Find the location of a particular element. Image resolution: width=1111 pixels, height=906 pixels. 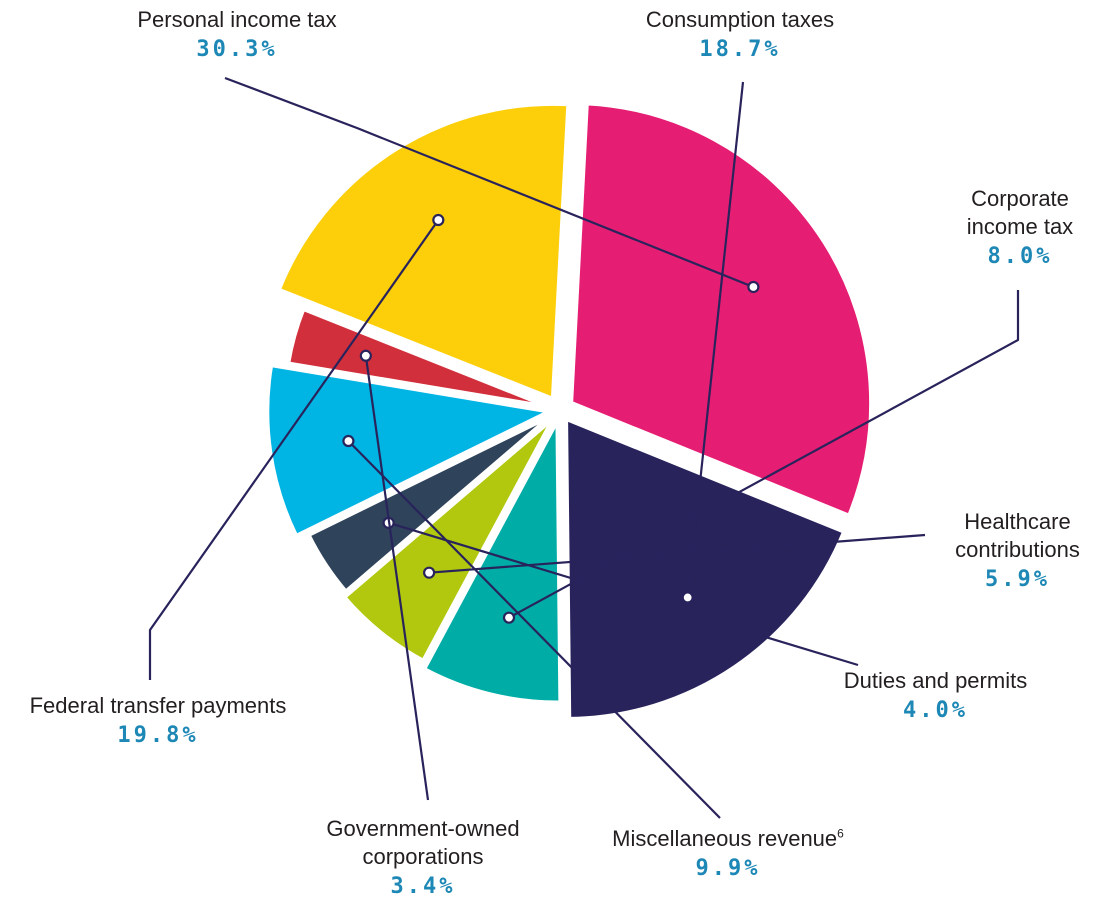

slice-label-misc-text: Miscellaneous revenue is located at coordinates (725, 838).